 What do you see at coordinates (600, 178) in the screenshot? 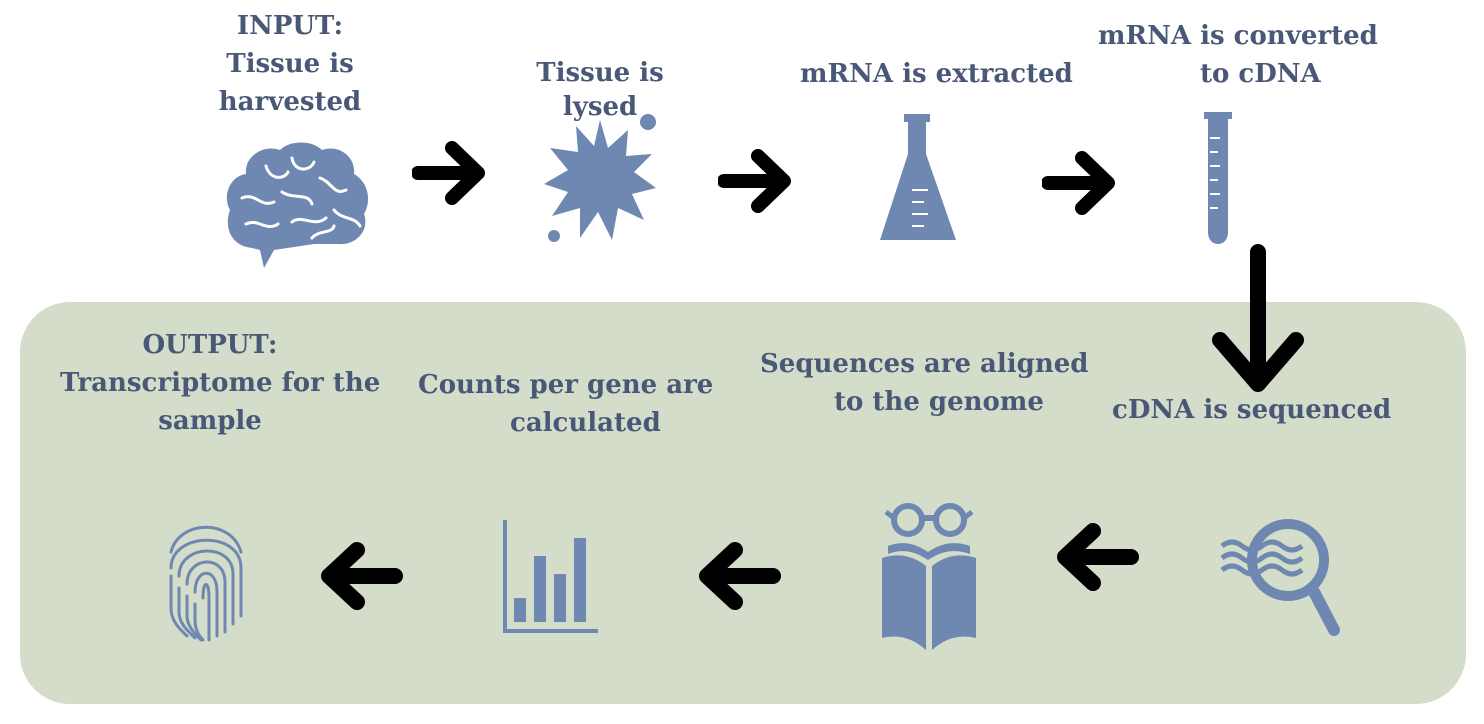
I see `splat-icon` at bounding box center [600, 178].